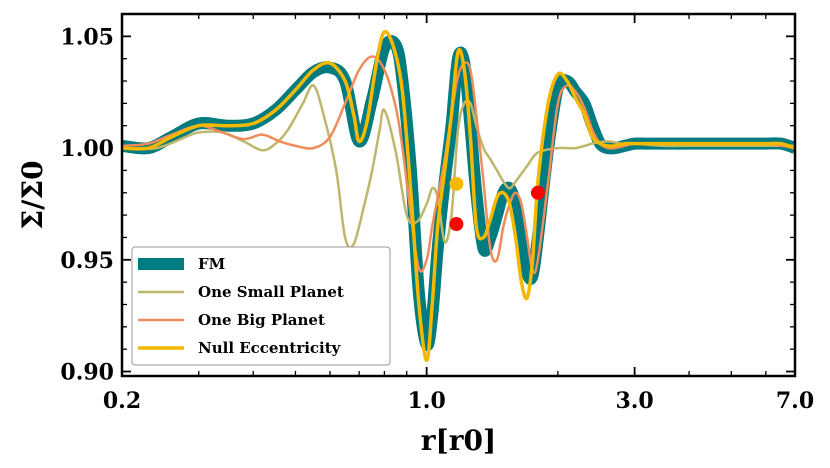 This screenshot has width=830, height=468. I want to click on y-tick-label: 0.95, so click(87, 261).